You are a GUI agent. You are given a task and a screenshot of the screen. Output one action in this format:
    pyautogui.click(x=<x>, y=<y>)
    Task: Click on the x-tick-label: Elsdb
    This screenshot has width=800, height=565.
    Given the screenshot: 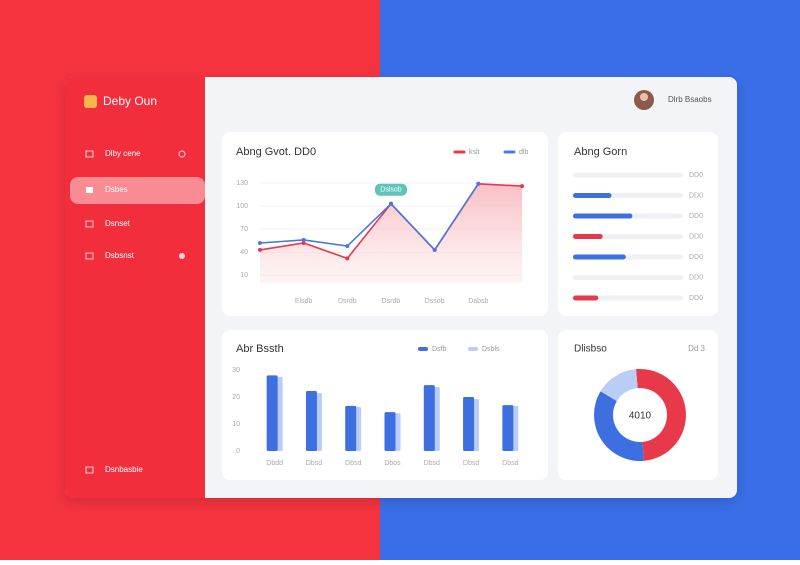 What is the action you would take?
    pyautogui.click(x=304, y=301)
    